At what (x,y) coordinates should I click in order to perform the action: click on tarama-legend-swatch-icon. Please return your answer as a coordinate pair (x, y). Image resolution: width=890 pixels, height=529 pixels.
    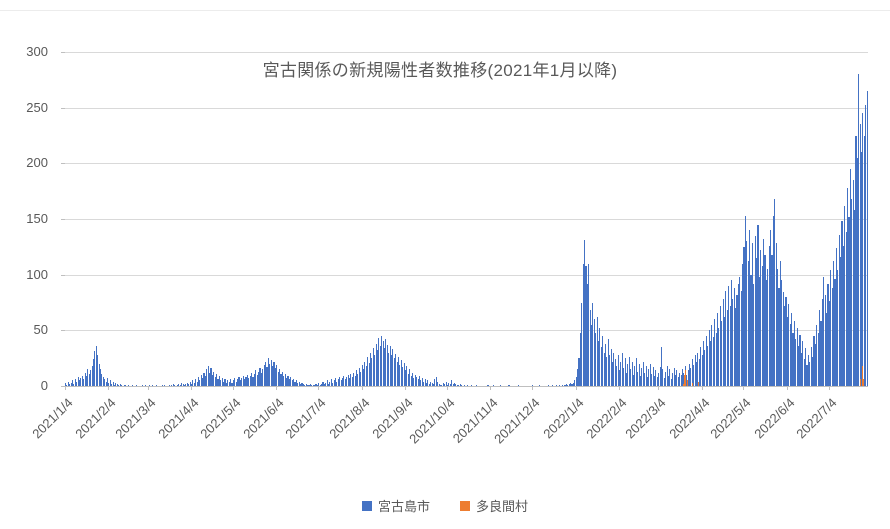
    Looking at the image, I should click on (465, 505).